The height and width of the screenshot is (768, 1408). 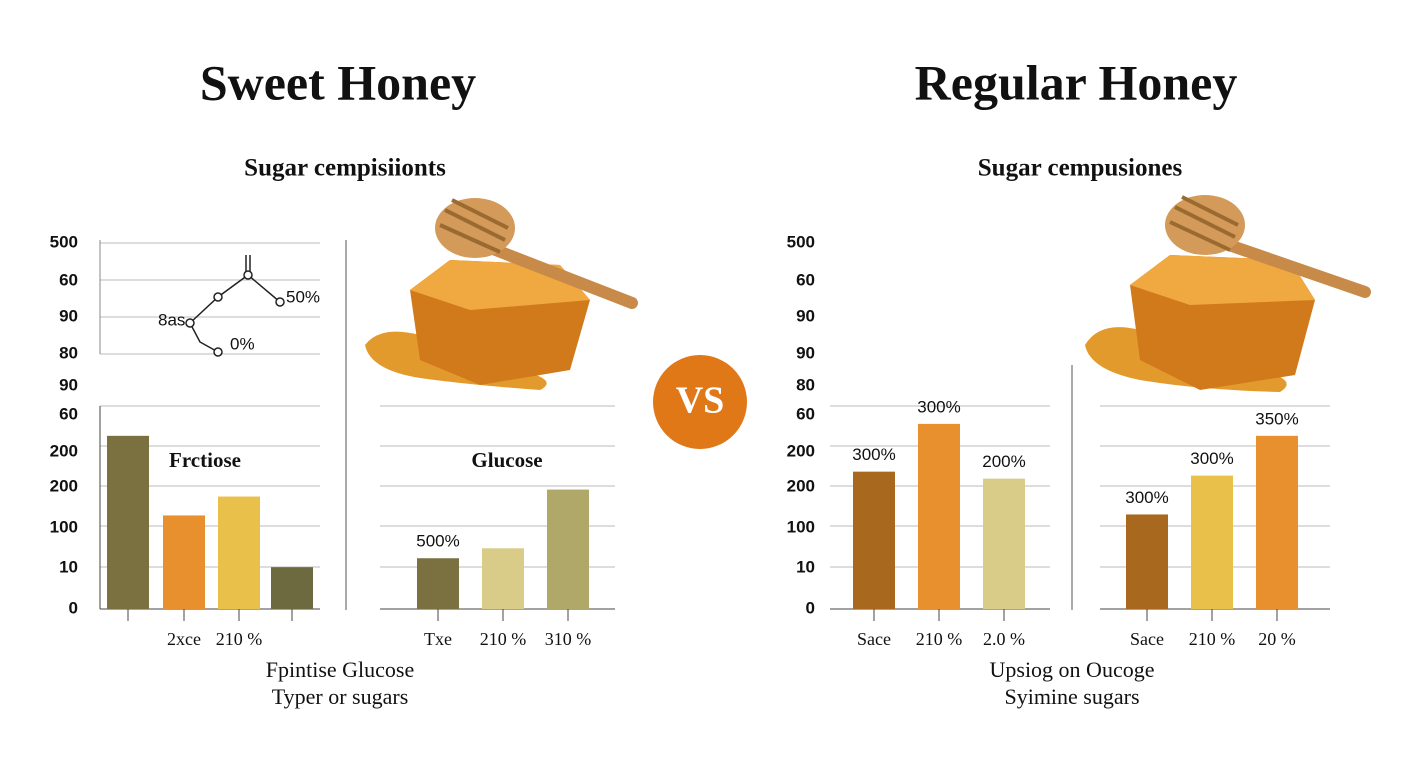 What do you see at coordinates (437, 541) in the screenshot?
I see `bar-note: 500%` at bounding box center [437, 541].